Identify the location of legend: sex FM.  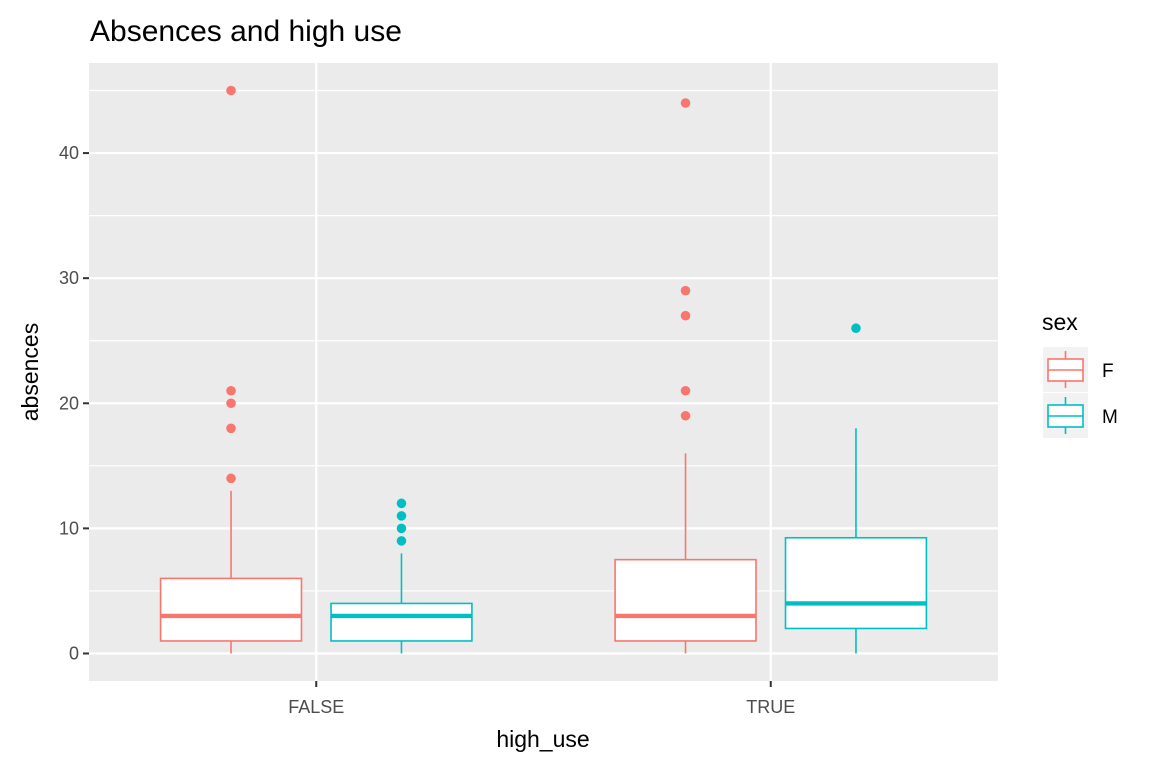
(1080, 373).